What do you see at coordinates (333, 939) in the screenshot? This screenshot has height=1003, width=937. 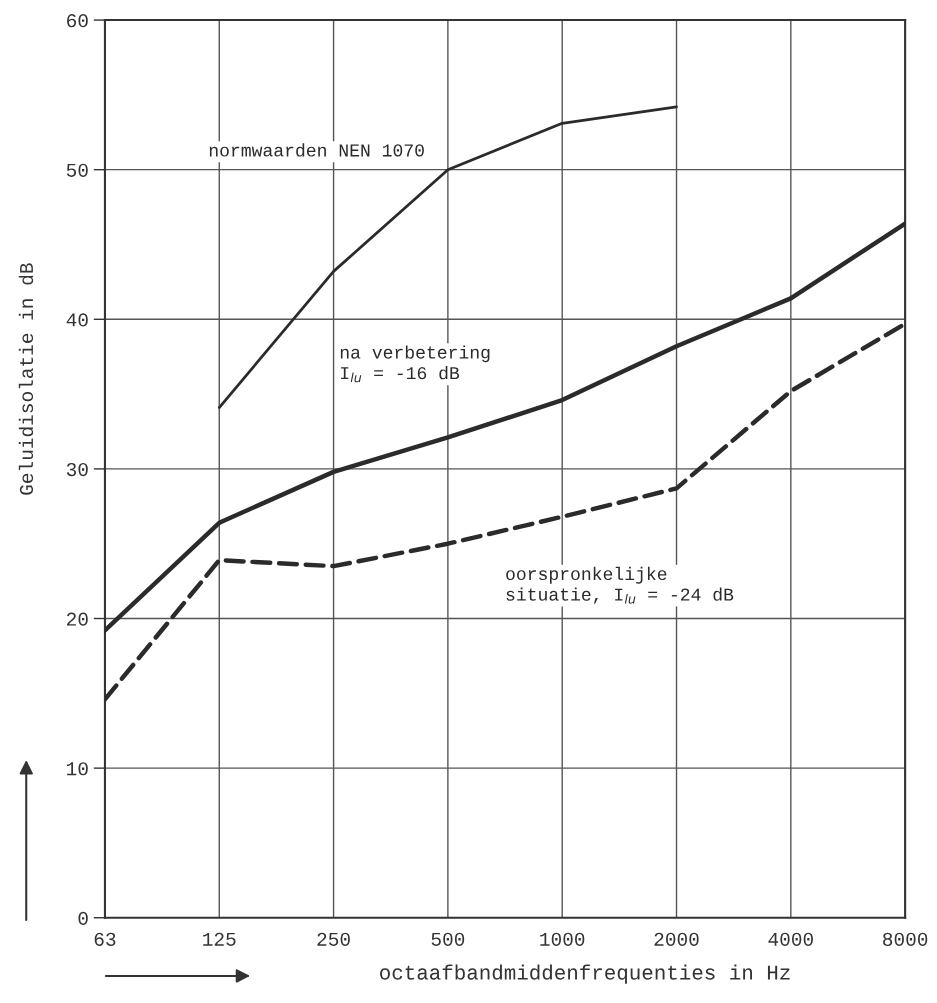 I see `x-tick-label: 250` at bounding box center [333, 939].